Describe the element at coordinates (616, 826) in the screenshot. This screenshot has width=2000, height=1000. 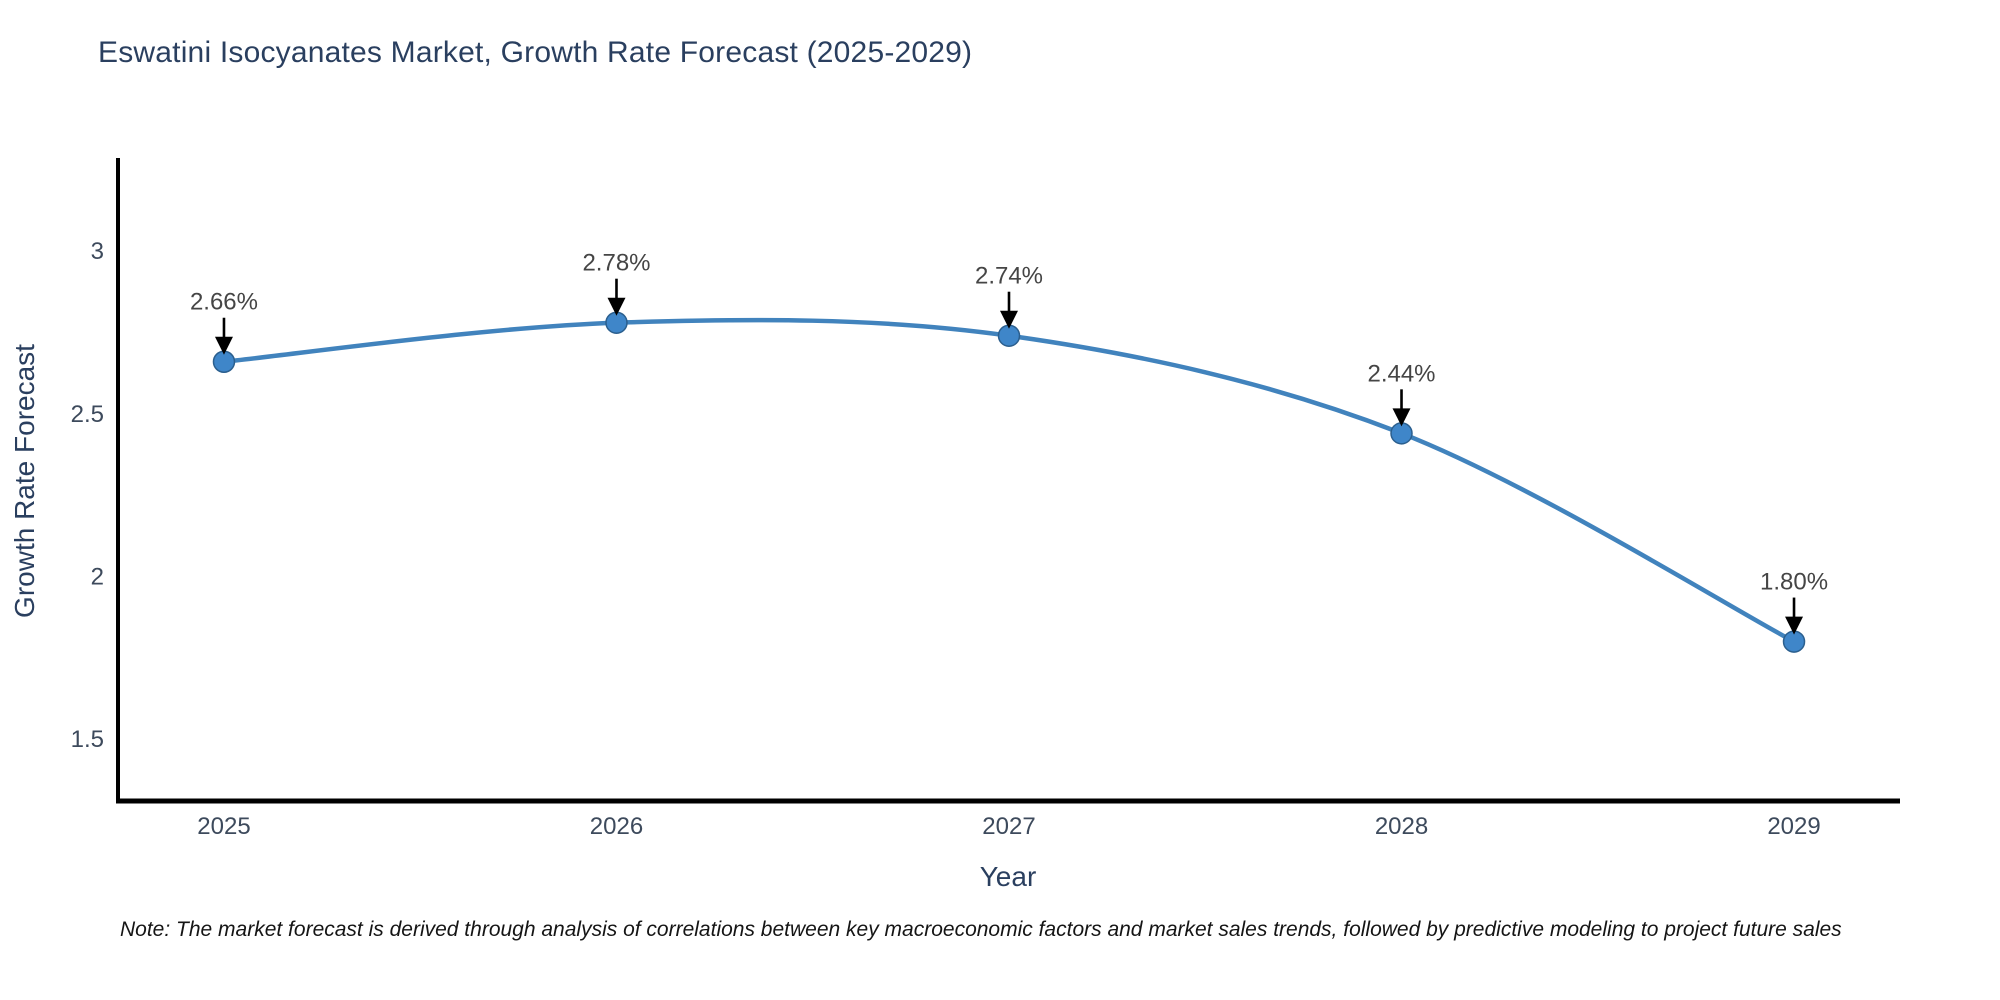
I see `x-tick-label: 2026` at that location.